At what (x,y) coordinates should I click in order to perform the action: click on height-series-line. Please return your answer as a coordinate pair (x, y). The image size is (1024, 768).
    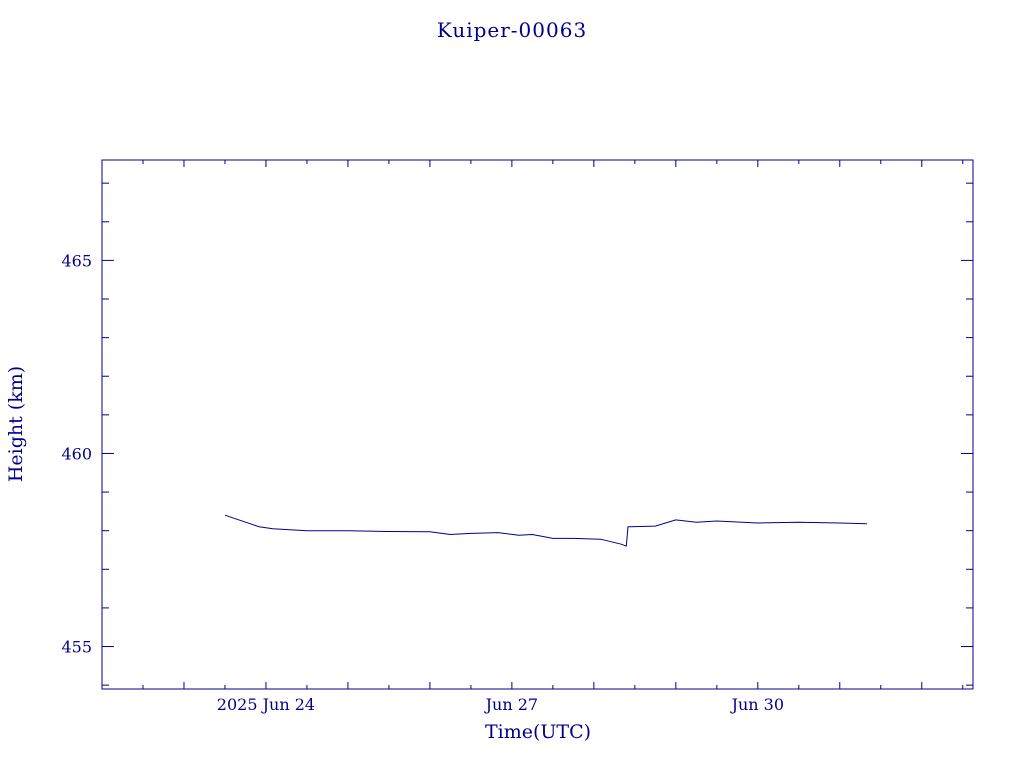
    Looking at the image, I should click on (546, 530).